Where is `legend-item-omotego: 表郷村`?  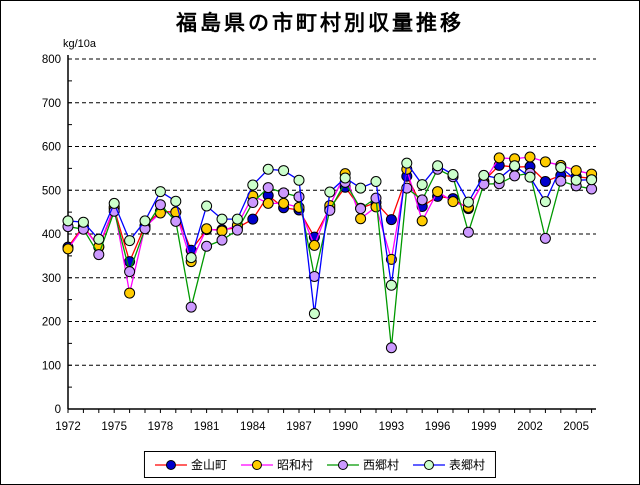
legend-item-omotego: 表郷村 is located at coordinates (449, 464).